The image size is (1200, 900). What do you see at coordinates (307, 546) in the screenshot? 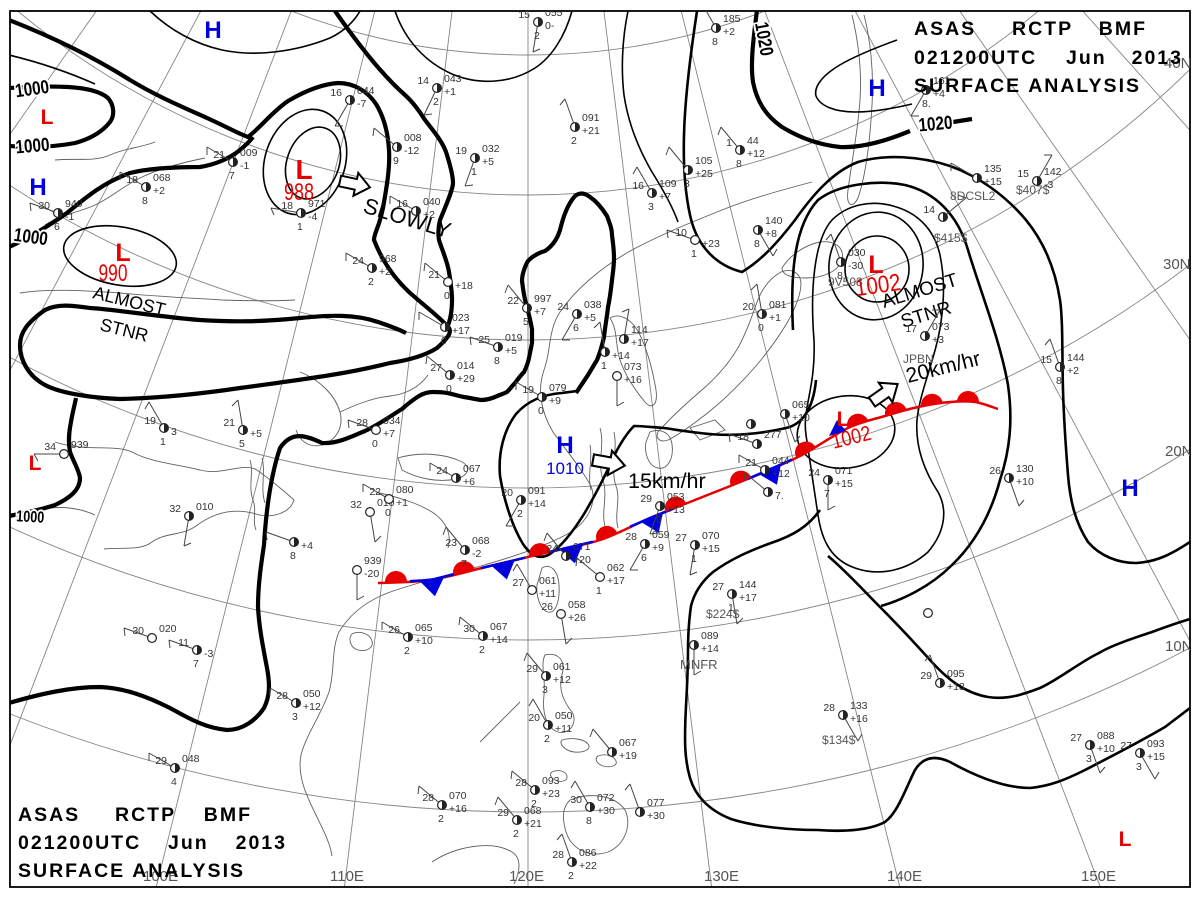
I see `svg-text: +4` at bounding box center [307, 546].